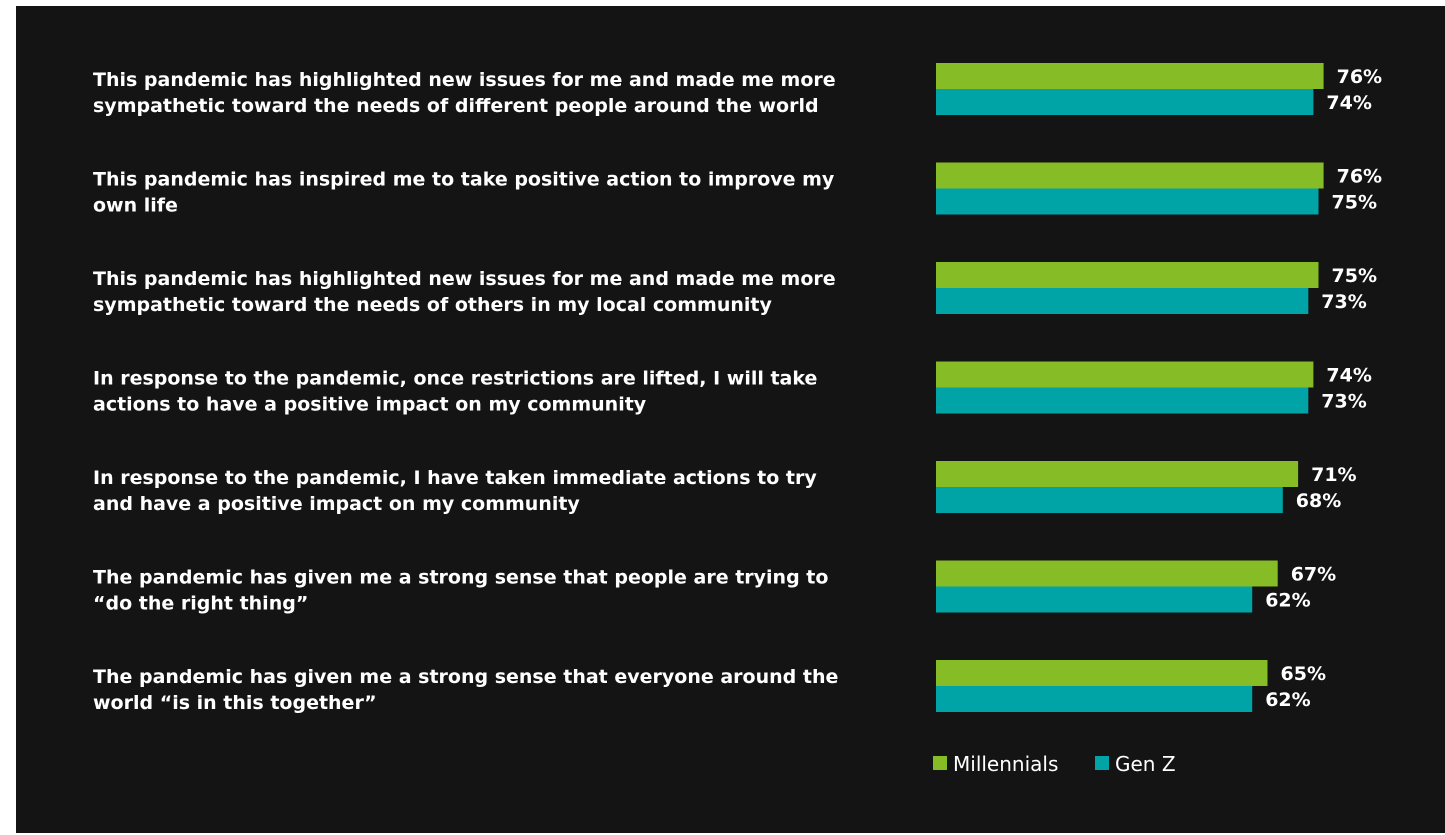 The image size is (1445, 835). What do you see at coordinates (1145, 764) in the screenshot?
I see `legend-label-genz: Gen Z` at bounding box center [1145, 764].